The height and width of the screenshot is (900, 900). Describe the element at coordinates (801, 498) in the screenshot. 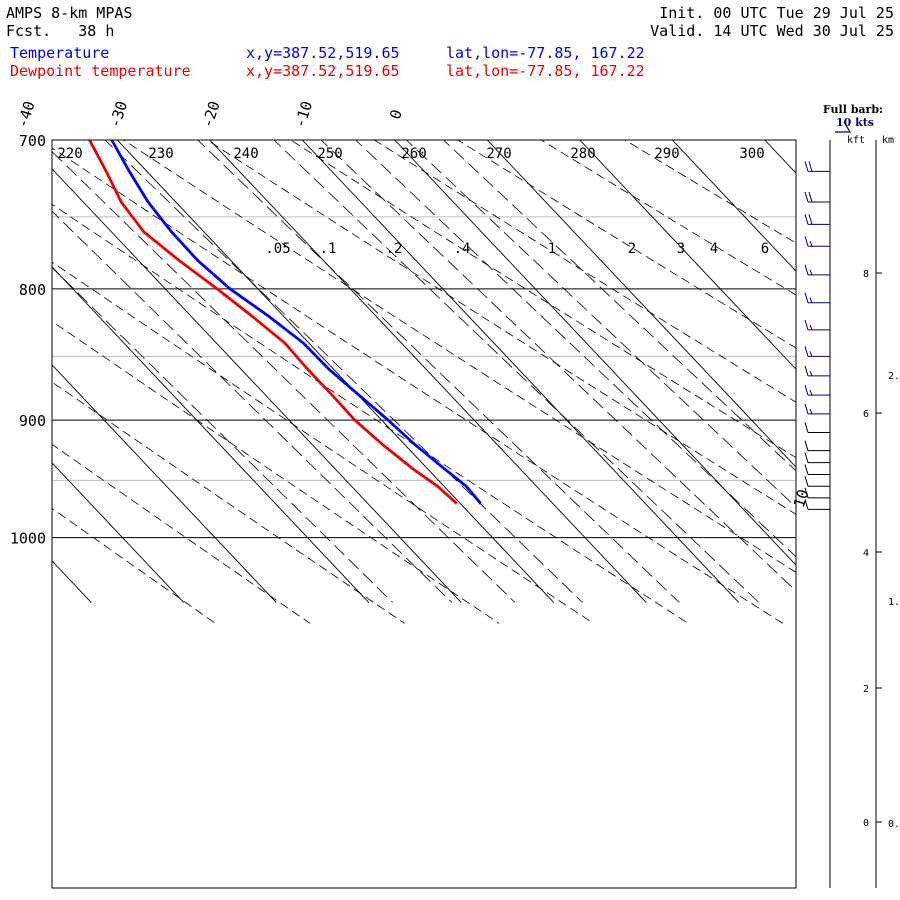

I see `isotherm-label: 10` at that location.